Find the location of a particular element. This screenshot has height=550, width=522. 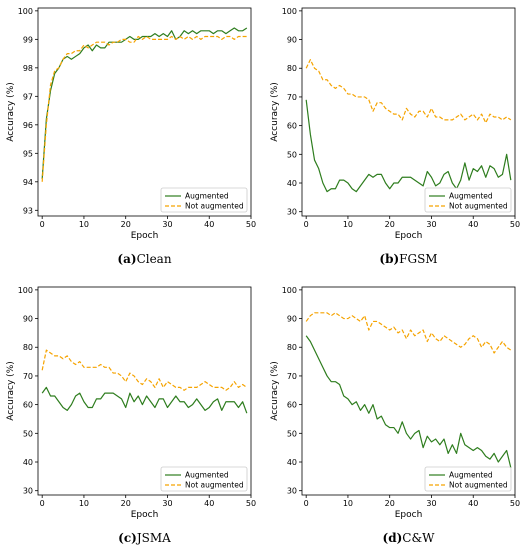

caption-letter: (a) is located at coordinates (126, 259).